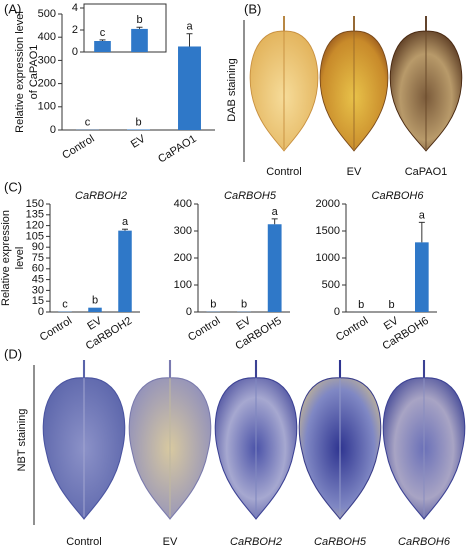 The width and height of the screenshot is (470, 550). Describe the element at coordinates (75, 30) in the screenshot. I see `y-tick-label: 2` at that location.